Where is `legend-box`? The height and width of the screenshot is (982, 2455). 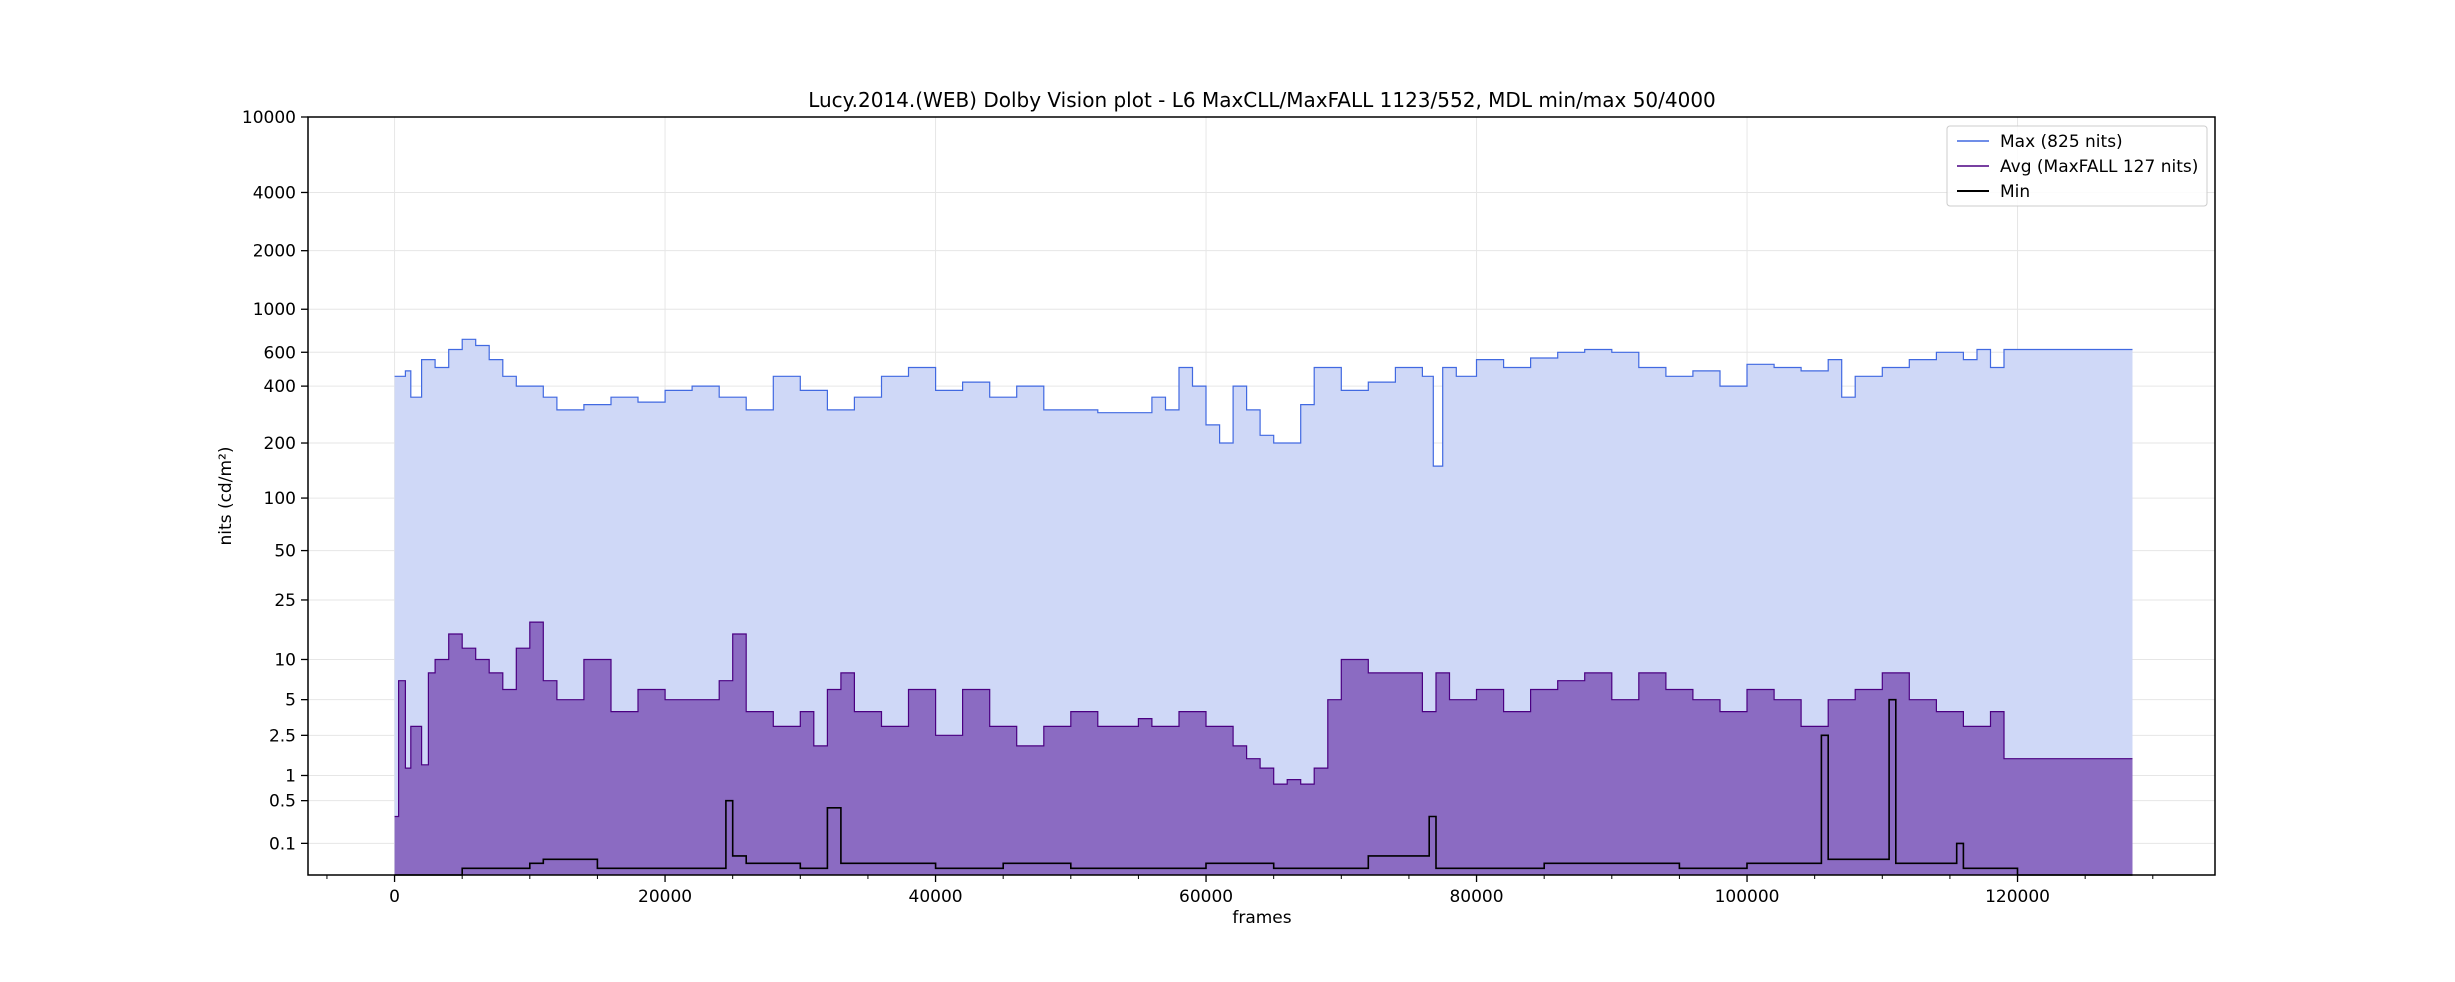
legend-box is located at coordinates (2077, 166).